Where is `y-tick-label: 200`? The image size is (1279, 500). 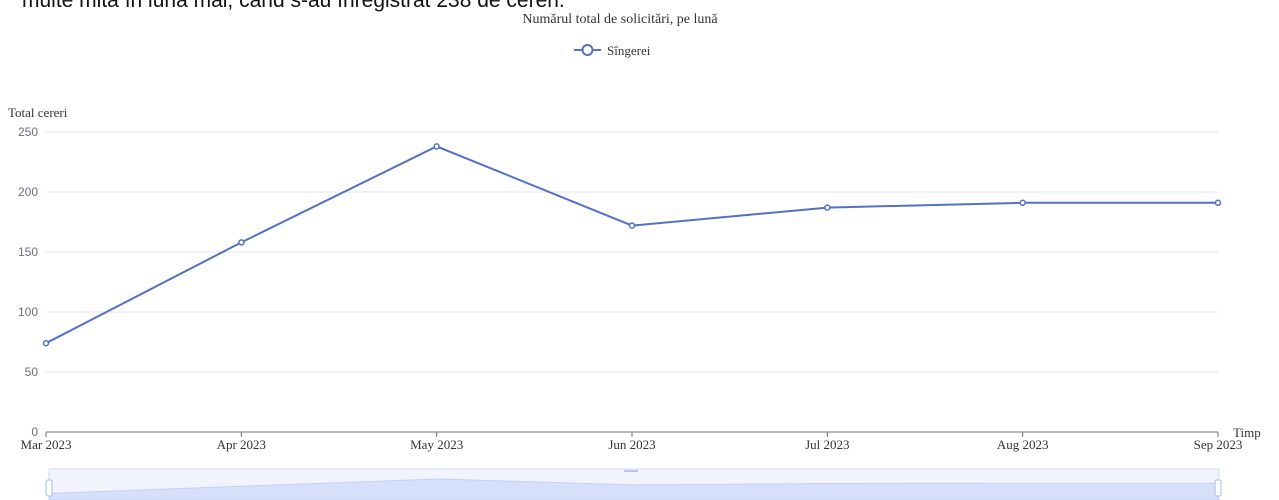
y-tick-label: 200 is located at coordinates (28, 192).